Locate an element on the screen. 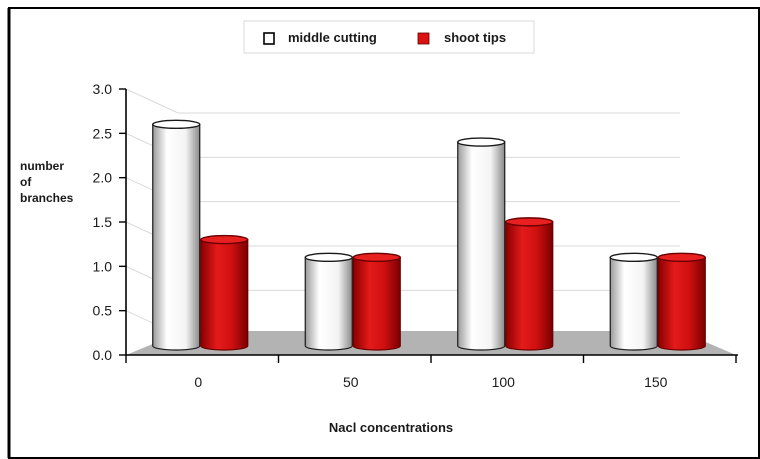  legend-label-shoot-tips: shoot tips is located at coordinates (475, 37).